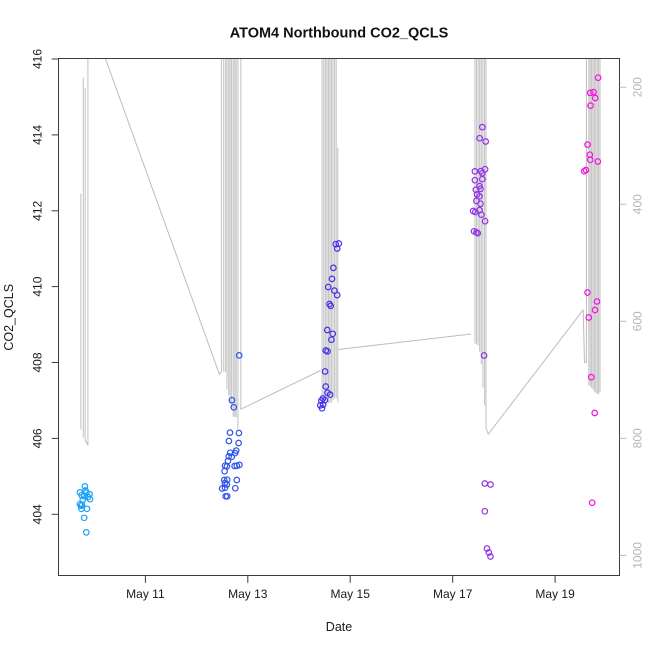 The height and width of the screenshot is (655, 650). What do you see at coordinates (453, 594) in the screenshot?
I see `svg-text: May 17` at bounding box center [453, 594].